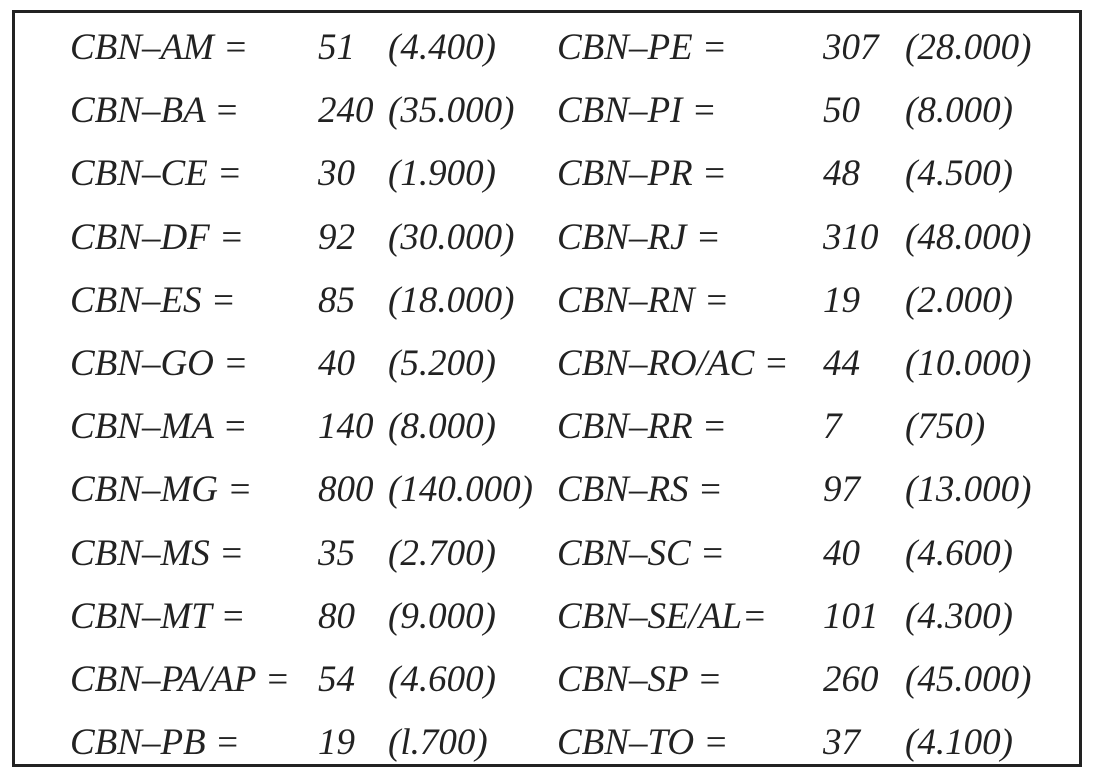  What do you see at coordinates (642, 427) in the screenshot?
I see `state-label: CBN–RR =` at bounding box center [642, 427].